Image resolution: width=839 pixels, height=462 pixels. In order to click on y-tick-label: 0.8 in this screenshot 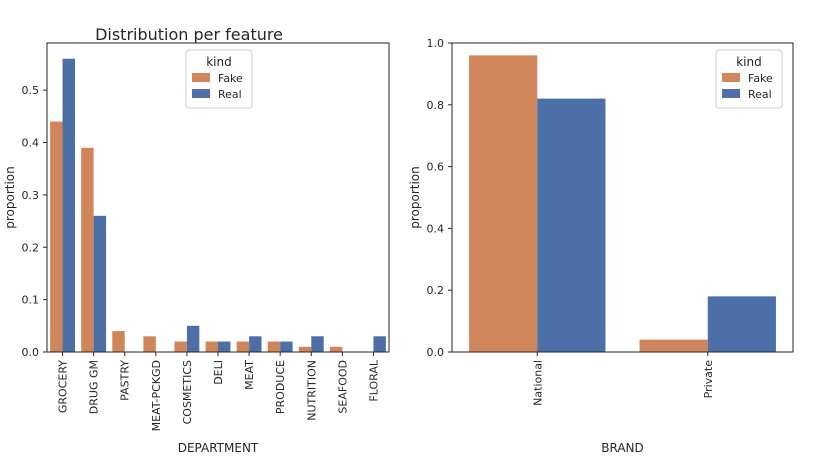, I will do `click(436, 105)`.